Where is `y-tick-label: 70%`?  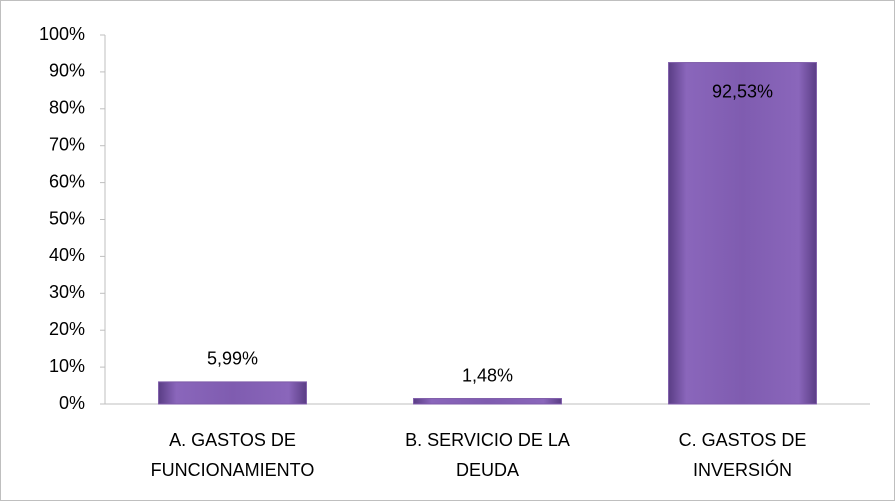
y-tick-label: 70% is located at coordinates (67, 144).